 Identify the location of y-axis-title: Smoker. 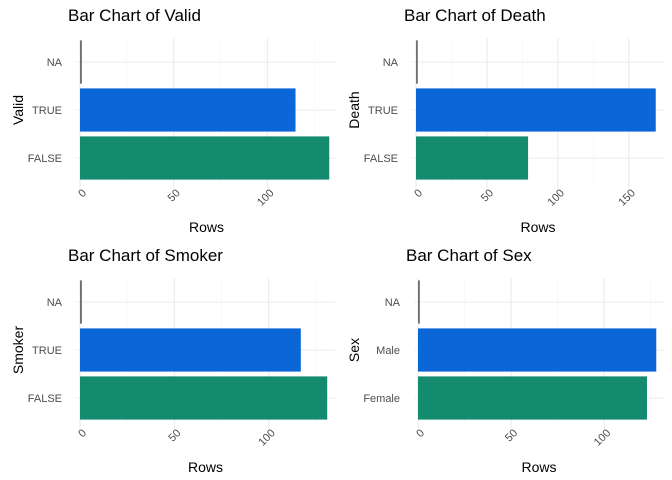
(18, 350).